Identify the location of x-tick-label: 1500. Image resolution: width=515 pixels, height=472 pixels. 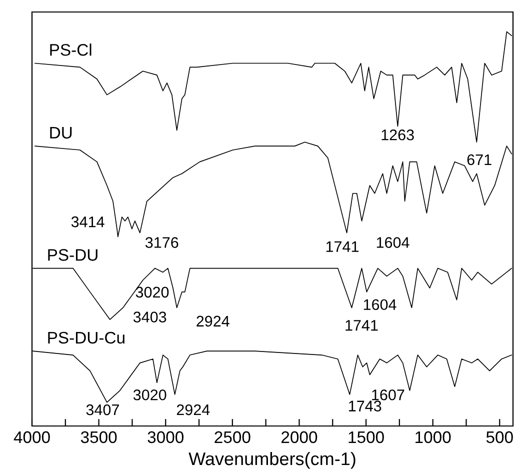
(366, 437).